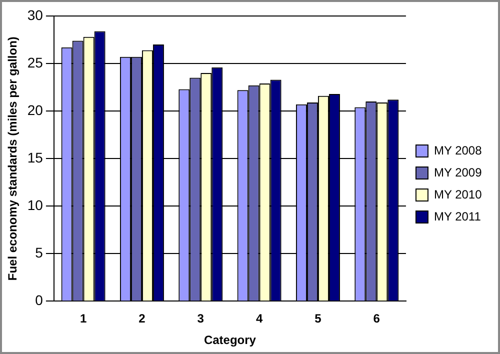  I want to click on legend-label: MY 2008, so click(458, 150).